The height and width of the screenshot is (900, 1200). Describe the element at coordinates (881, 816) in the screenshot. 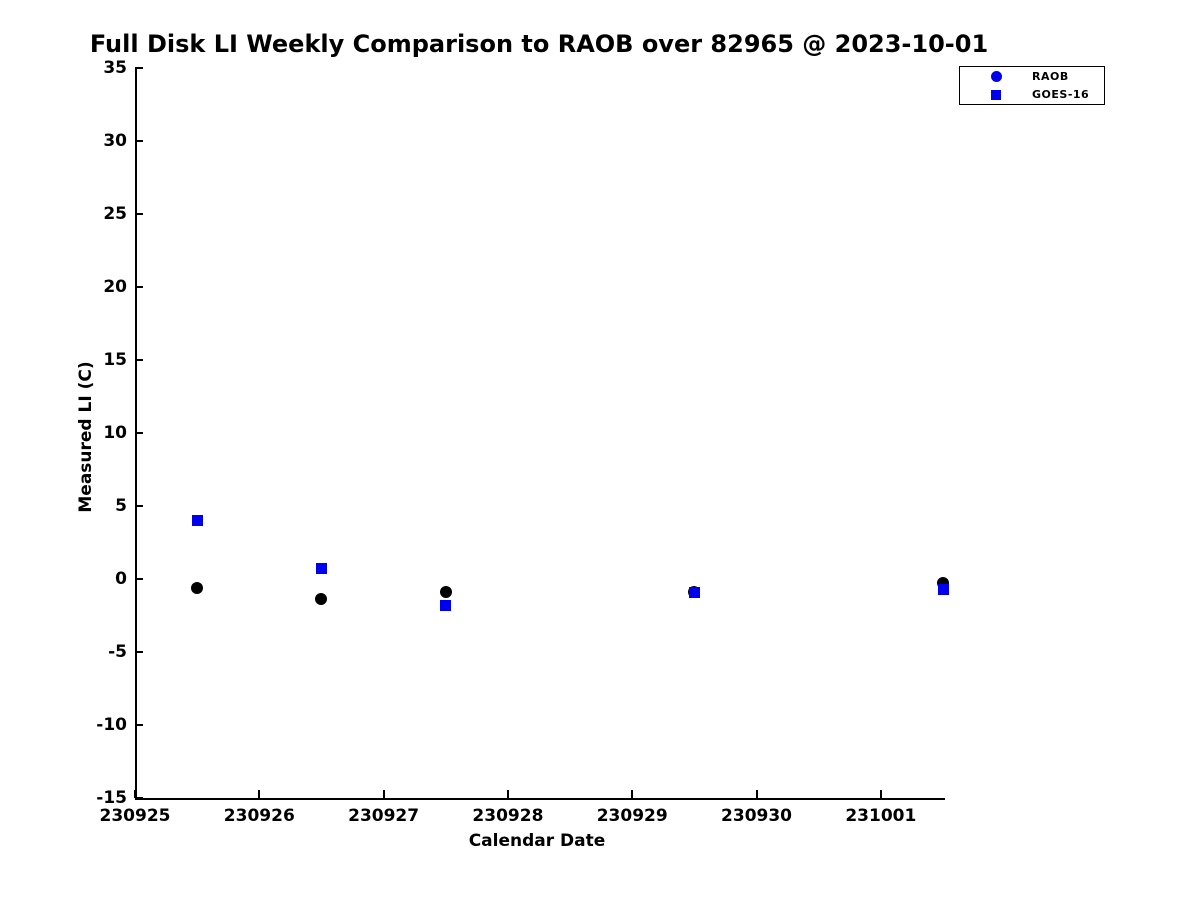

I see `x-tick-label: 231001` at that location.